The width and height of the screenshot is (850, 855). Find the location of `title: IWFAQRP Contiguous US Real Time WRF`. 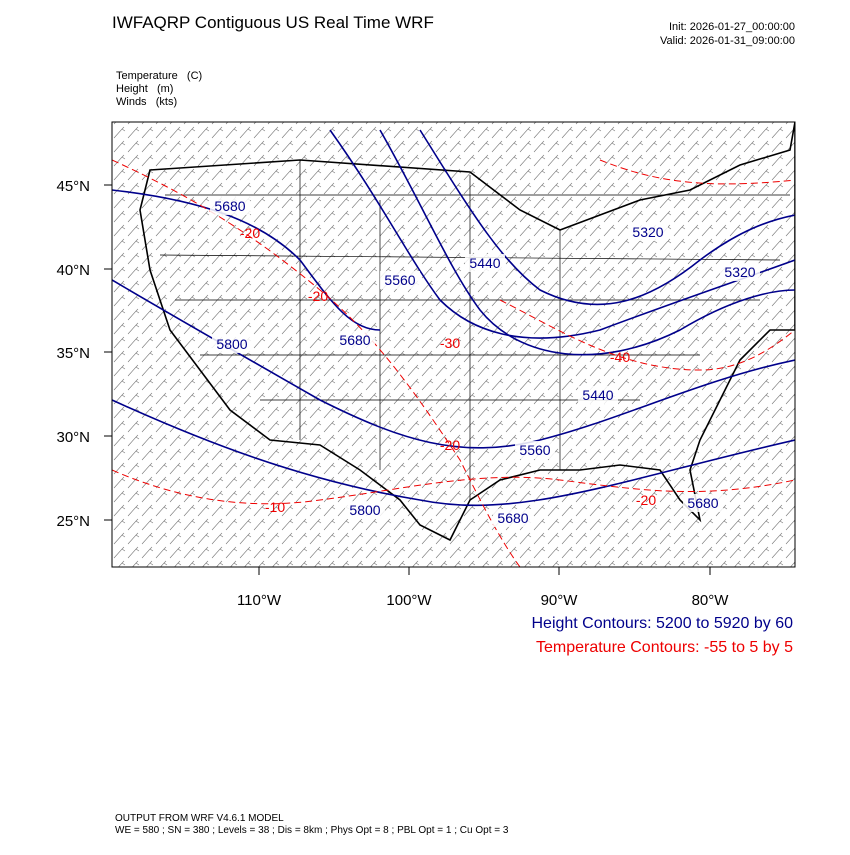

title: IWFAQRP Contiguous US Real Time WRF is located at coordinates (273, 22).